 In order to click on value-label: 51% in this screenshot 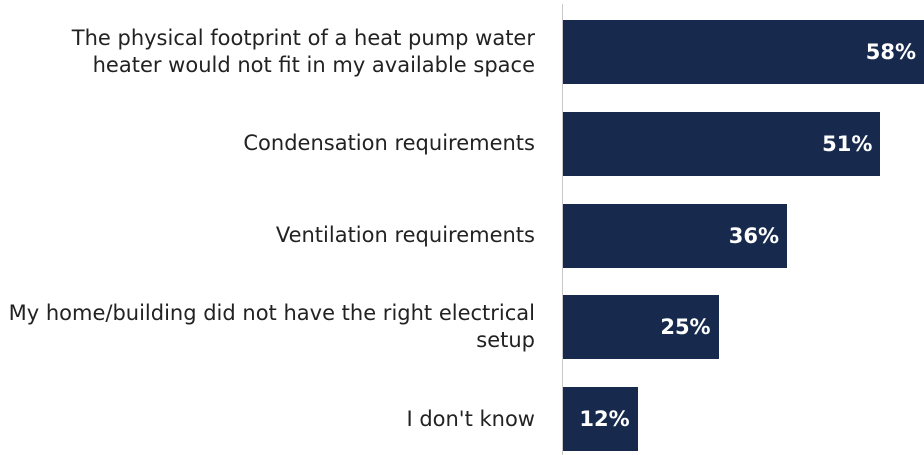, I will do `click(847, 143)`.